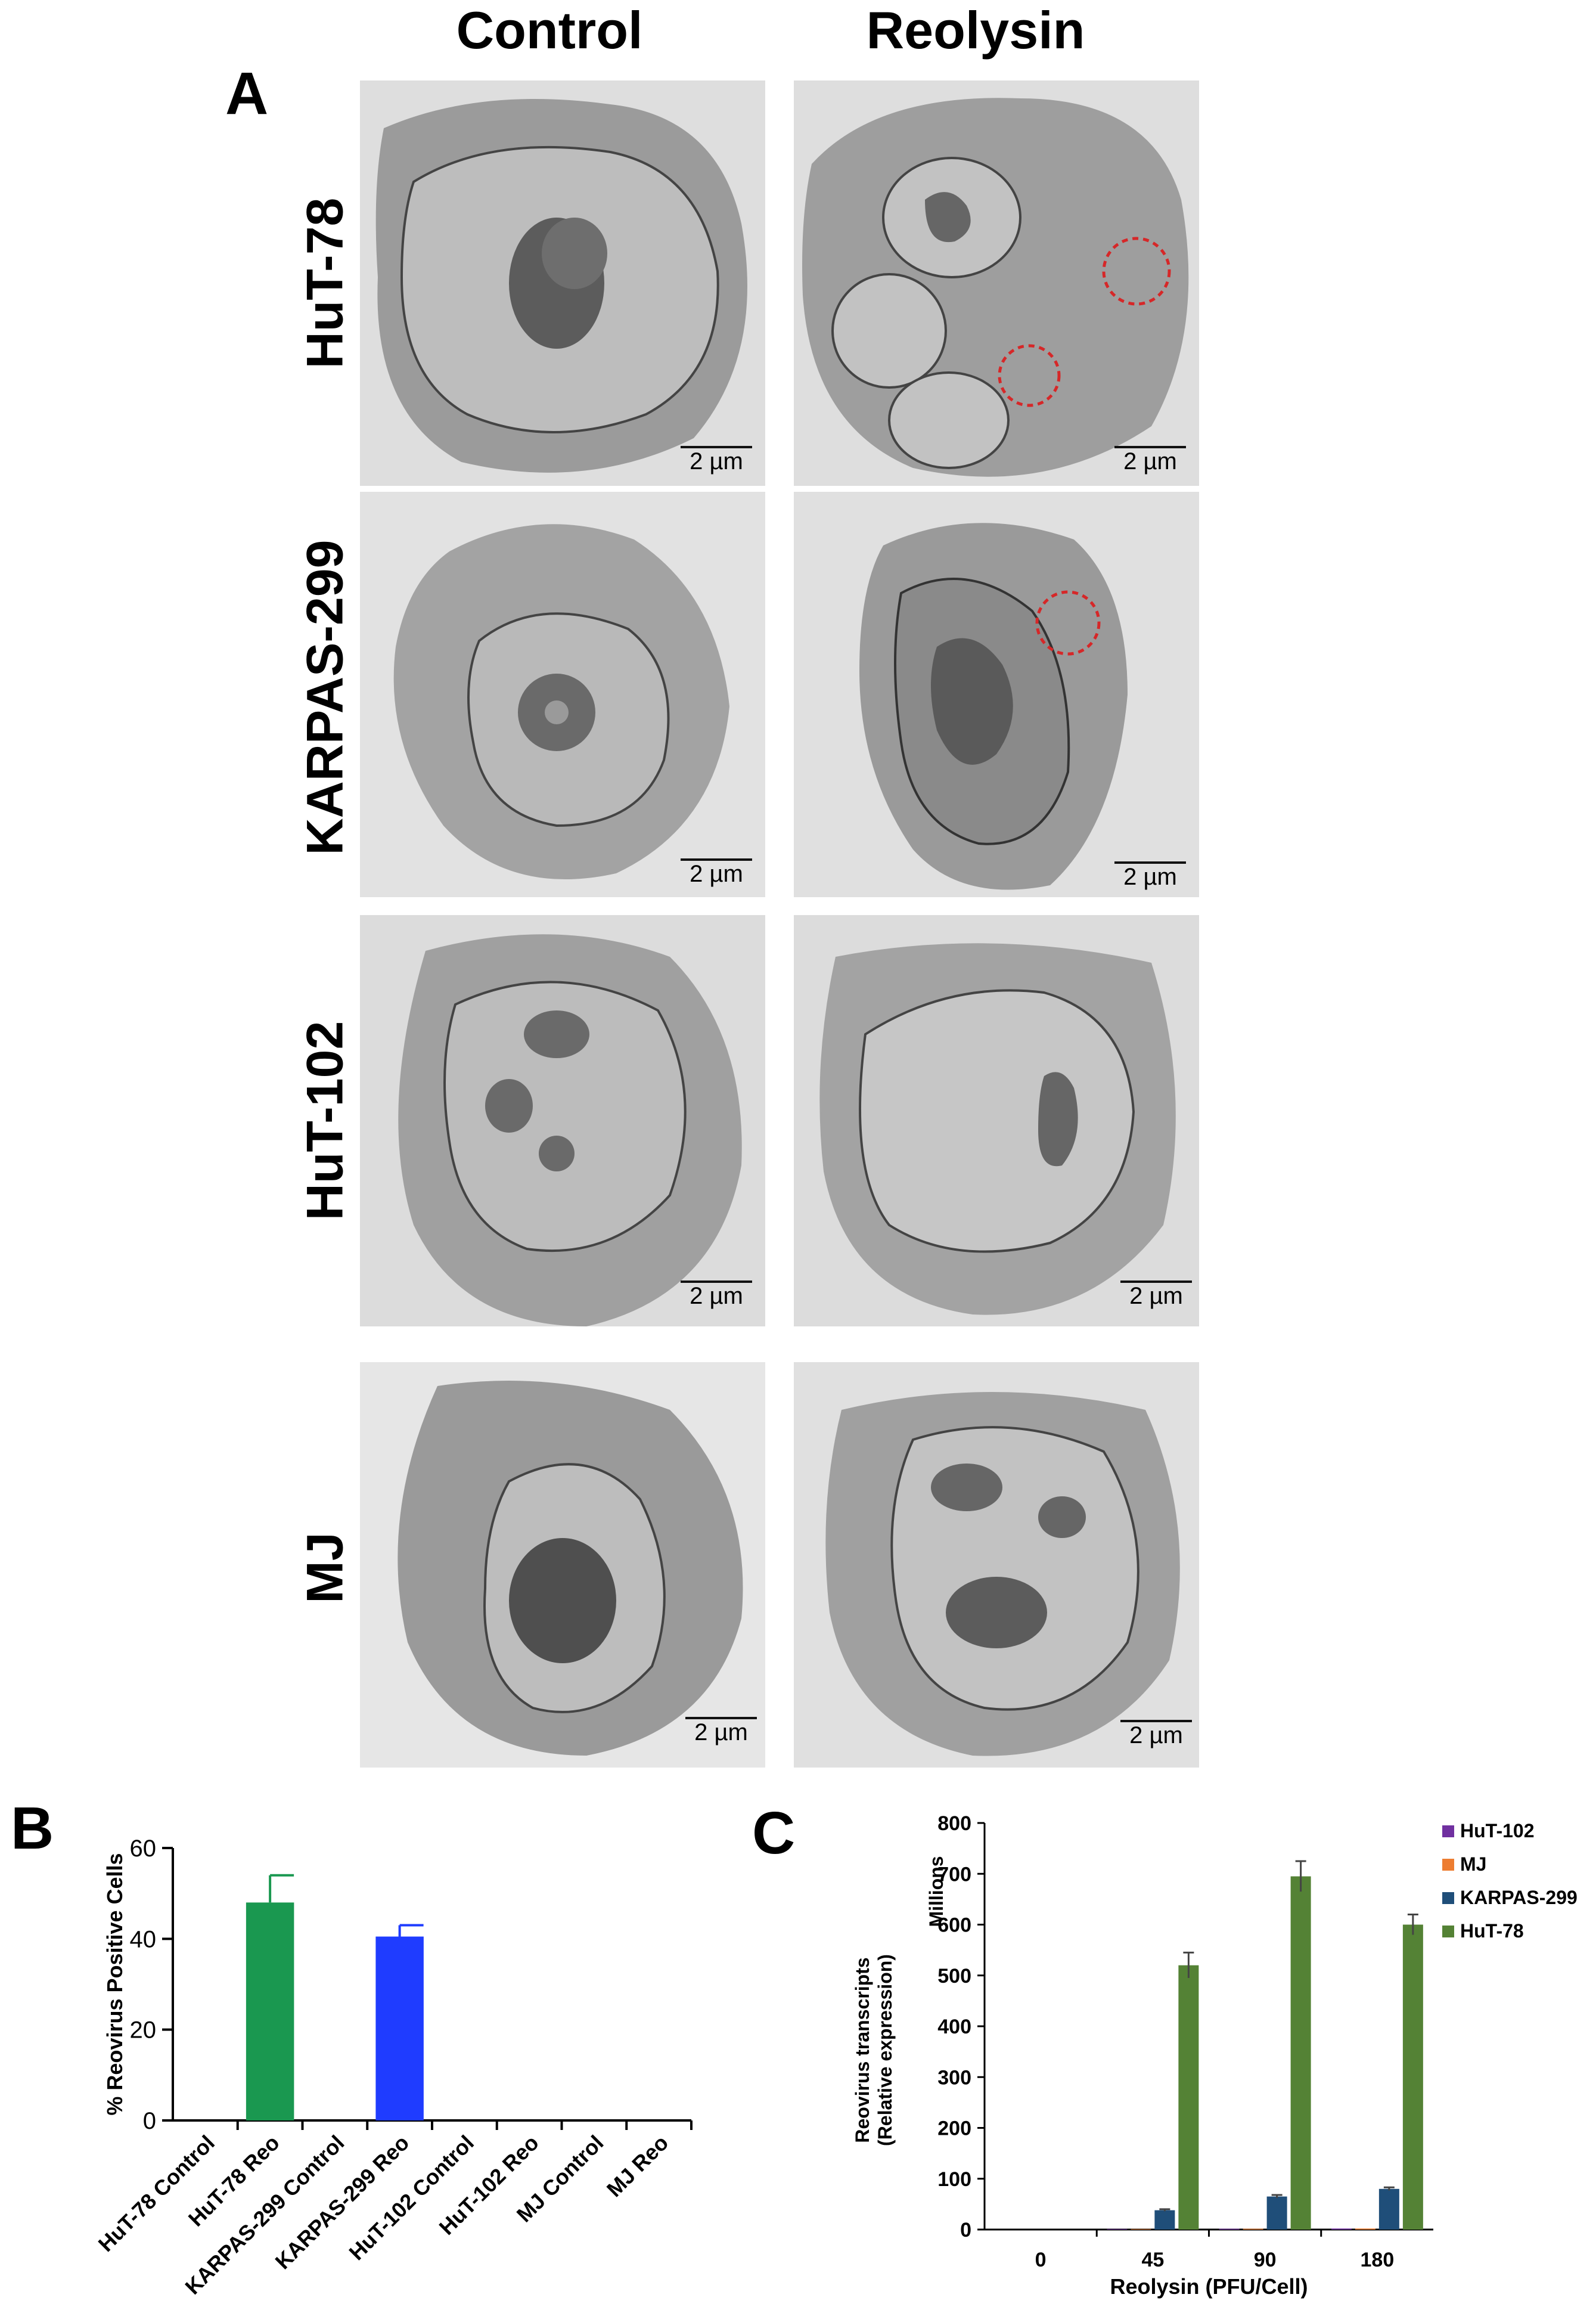 The image size is (1596, 2313). Describe the element at coordinates (325, 697) in the screenshot. I see `row-label-karpas299: KARPAS-299` at that location.